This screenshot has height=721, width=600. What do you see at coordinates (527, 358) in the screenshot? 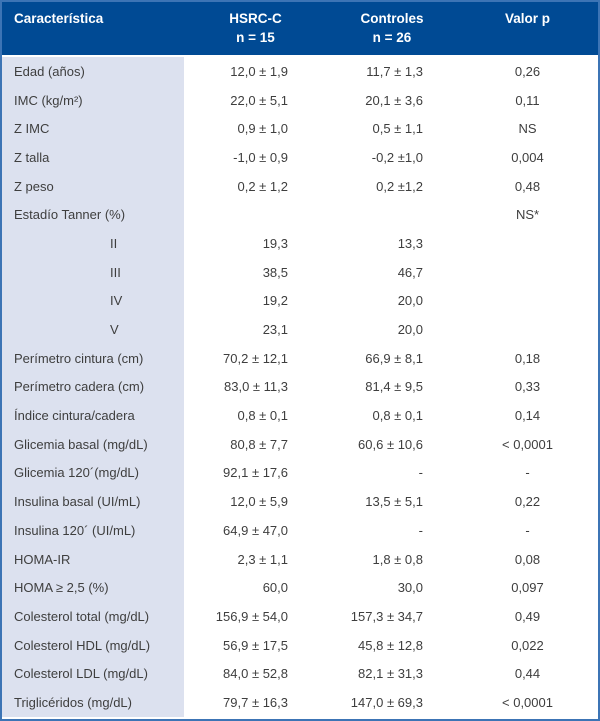
I see `p-value: 0,18` at bounding box center [527, 358].